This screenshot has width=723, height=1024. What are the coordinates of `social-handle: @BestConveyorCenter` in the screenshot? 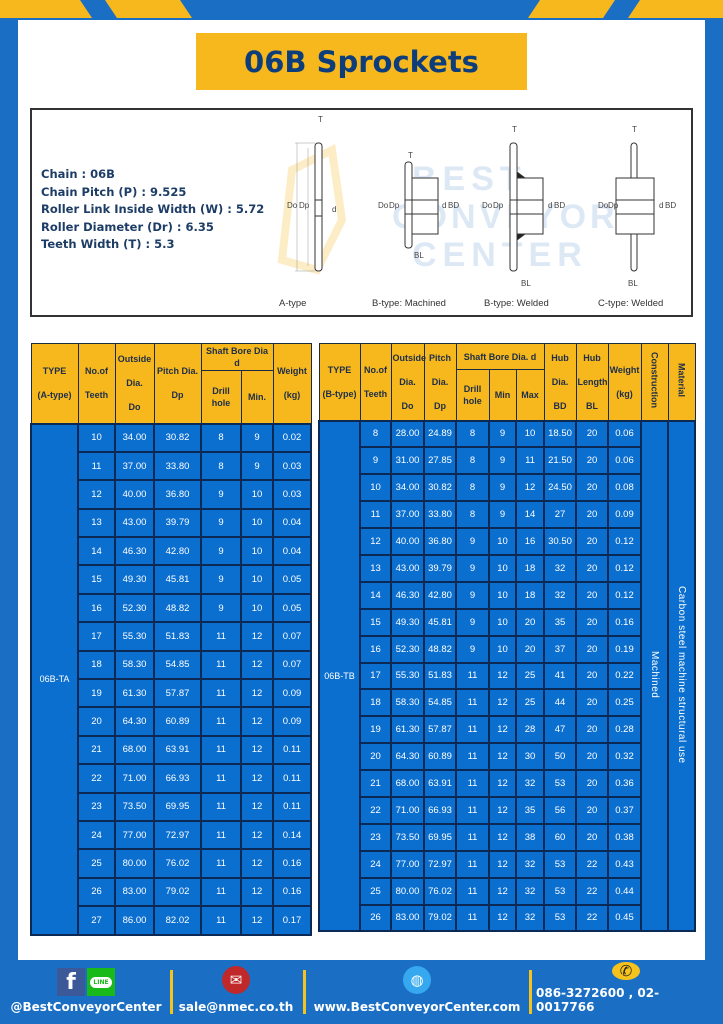 It's located at (86, 1007).